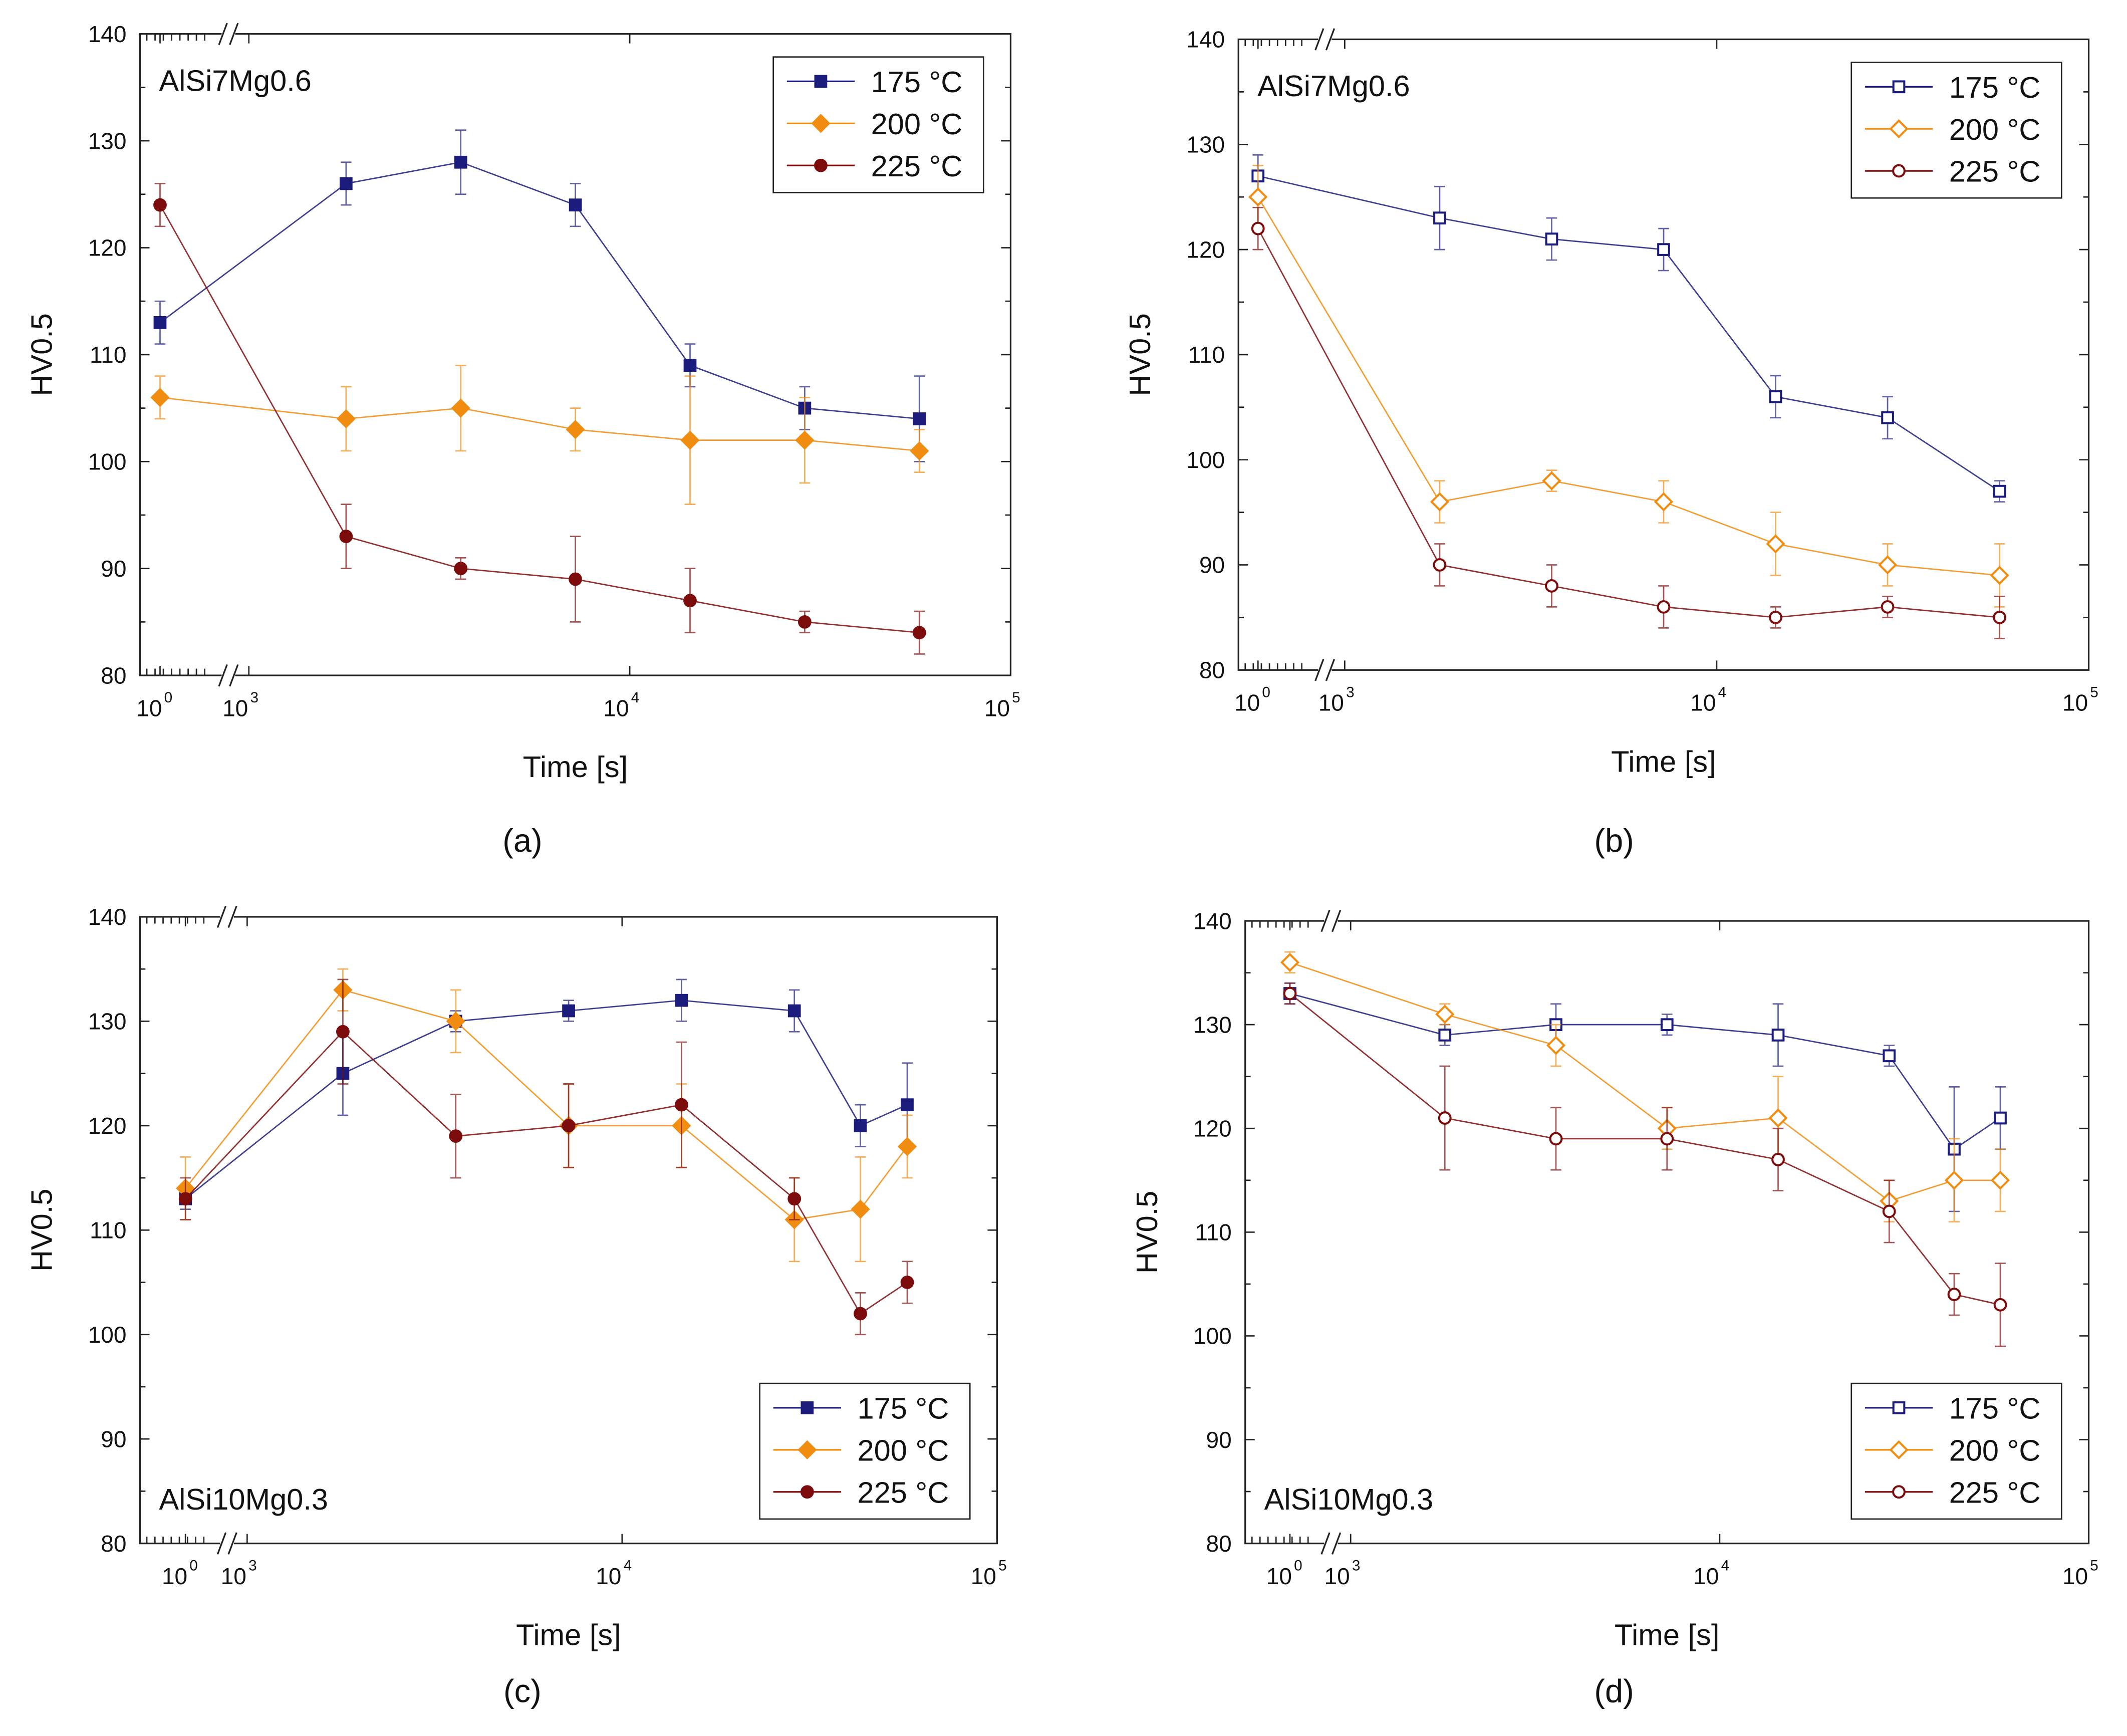  I want to click on y-axis-label: HV0.5, so click(42, 1230).